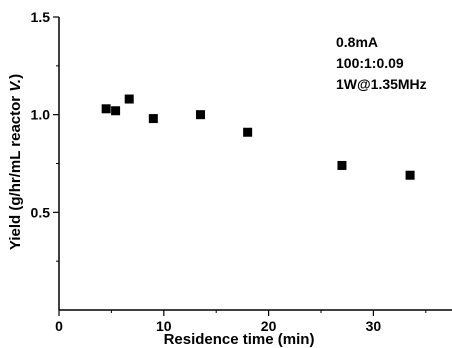 This screenshot has height=348, width=452. I want to click on x-axis-label: Residence time (min), so click(239, 339).